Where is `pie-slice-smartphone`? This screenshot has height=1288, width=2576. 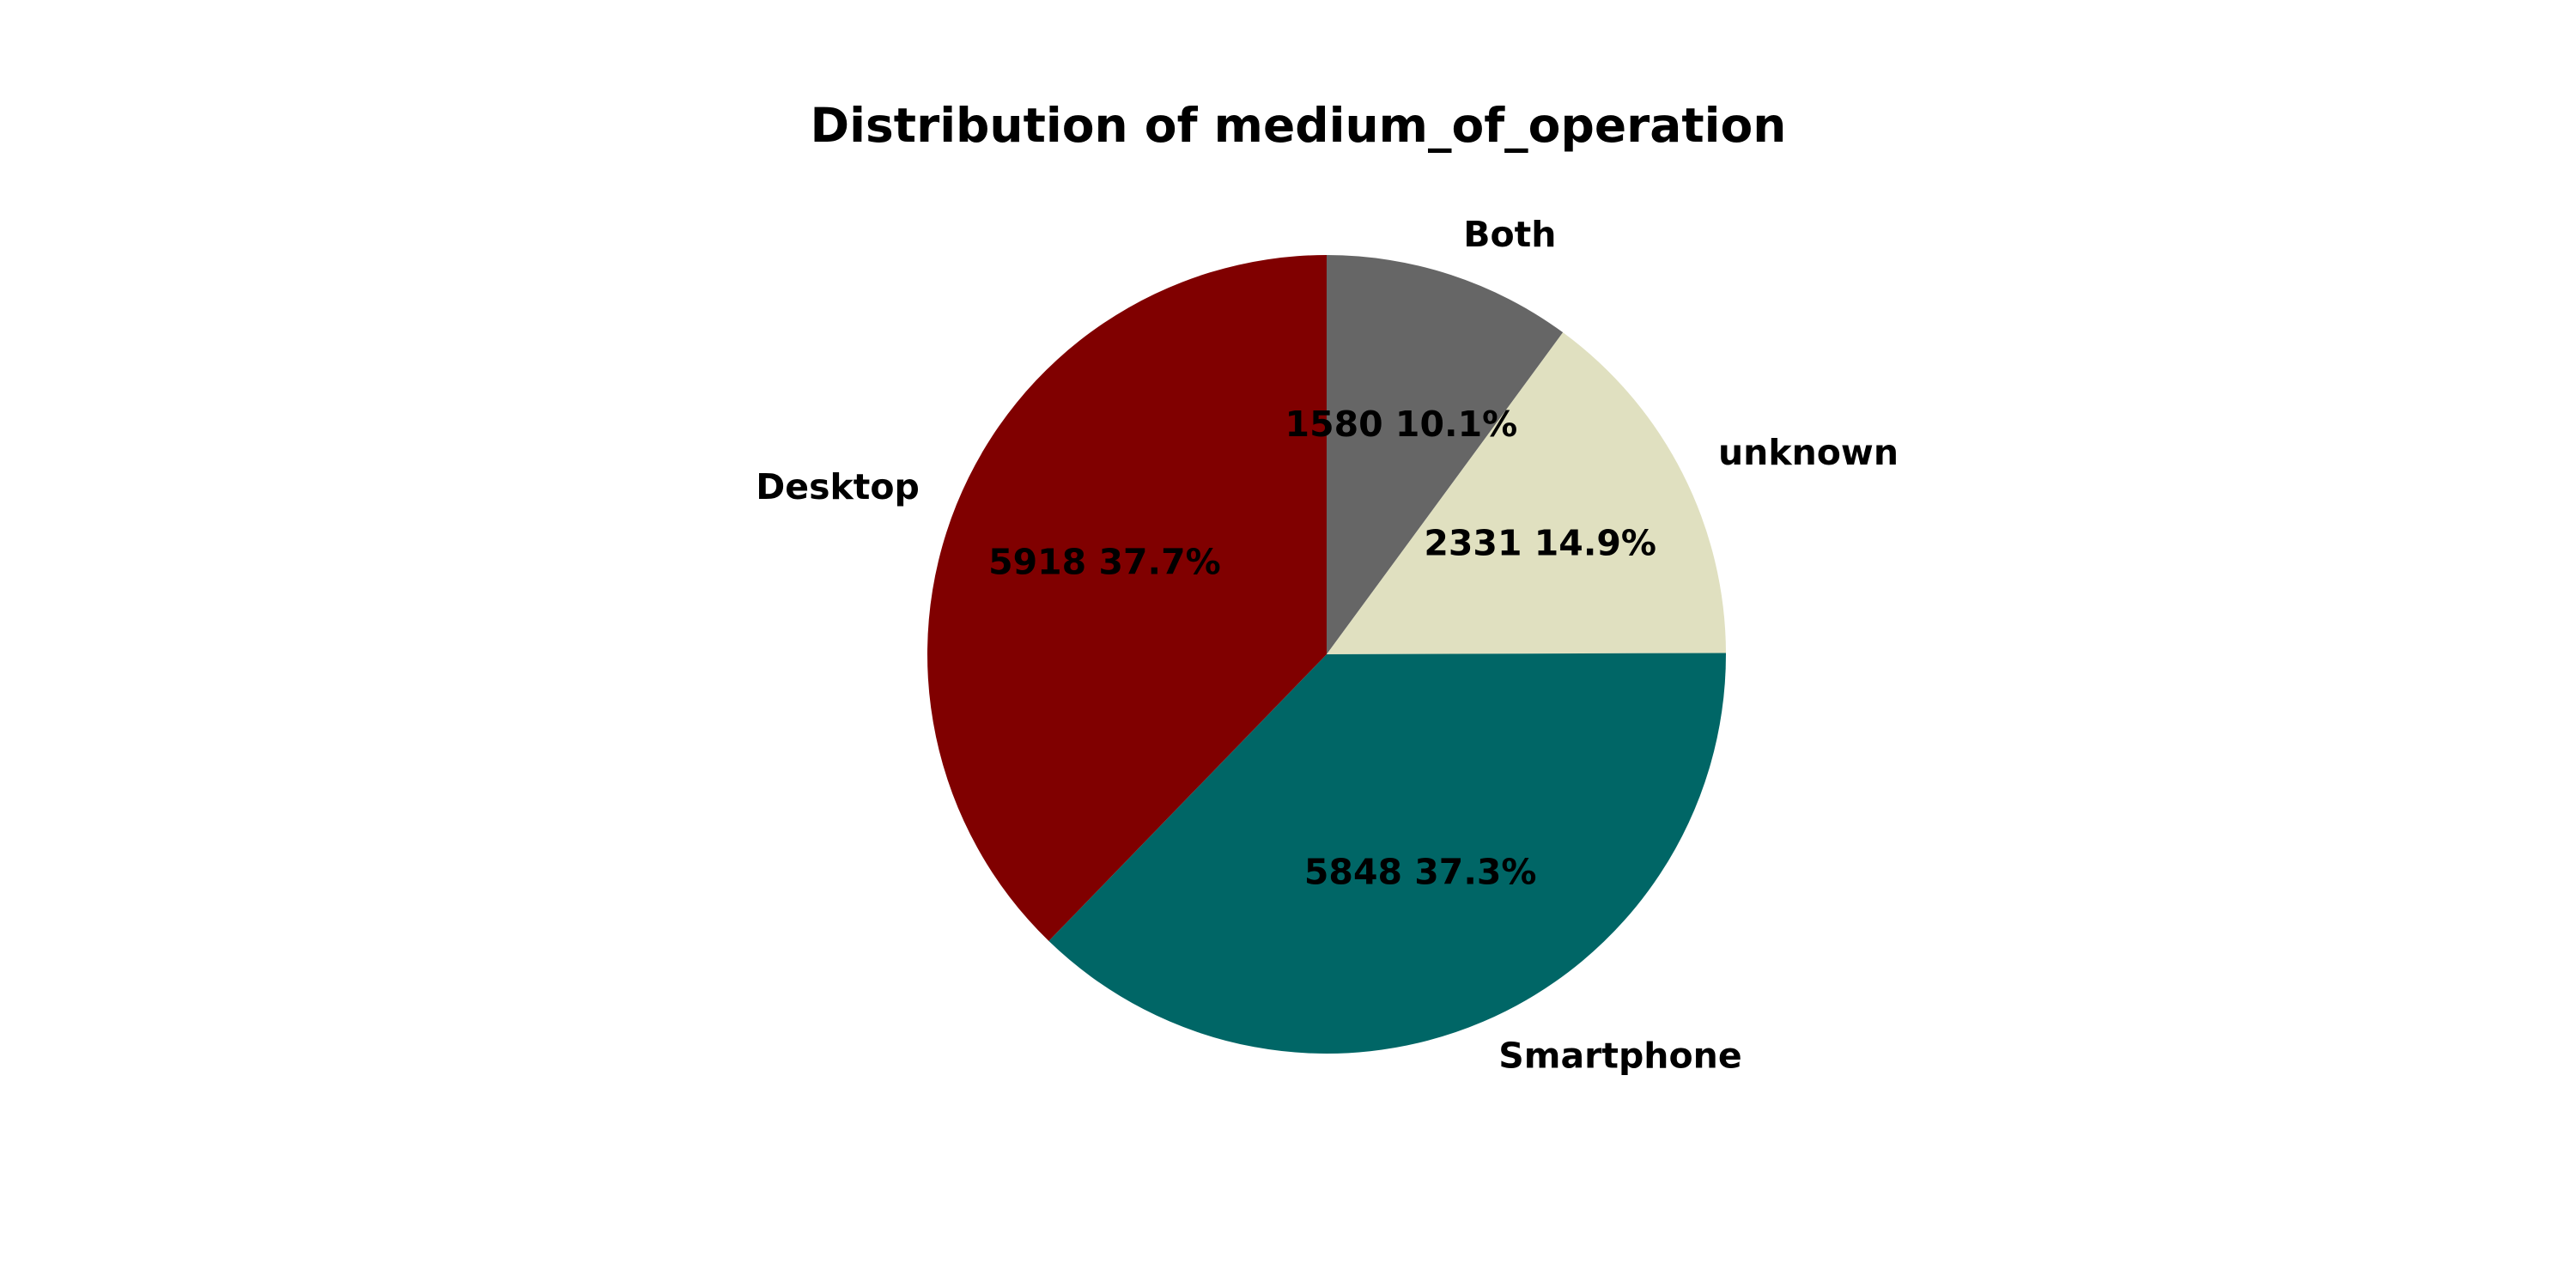
pie-slice-smartphone is located at coordinates (1387, 854).